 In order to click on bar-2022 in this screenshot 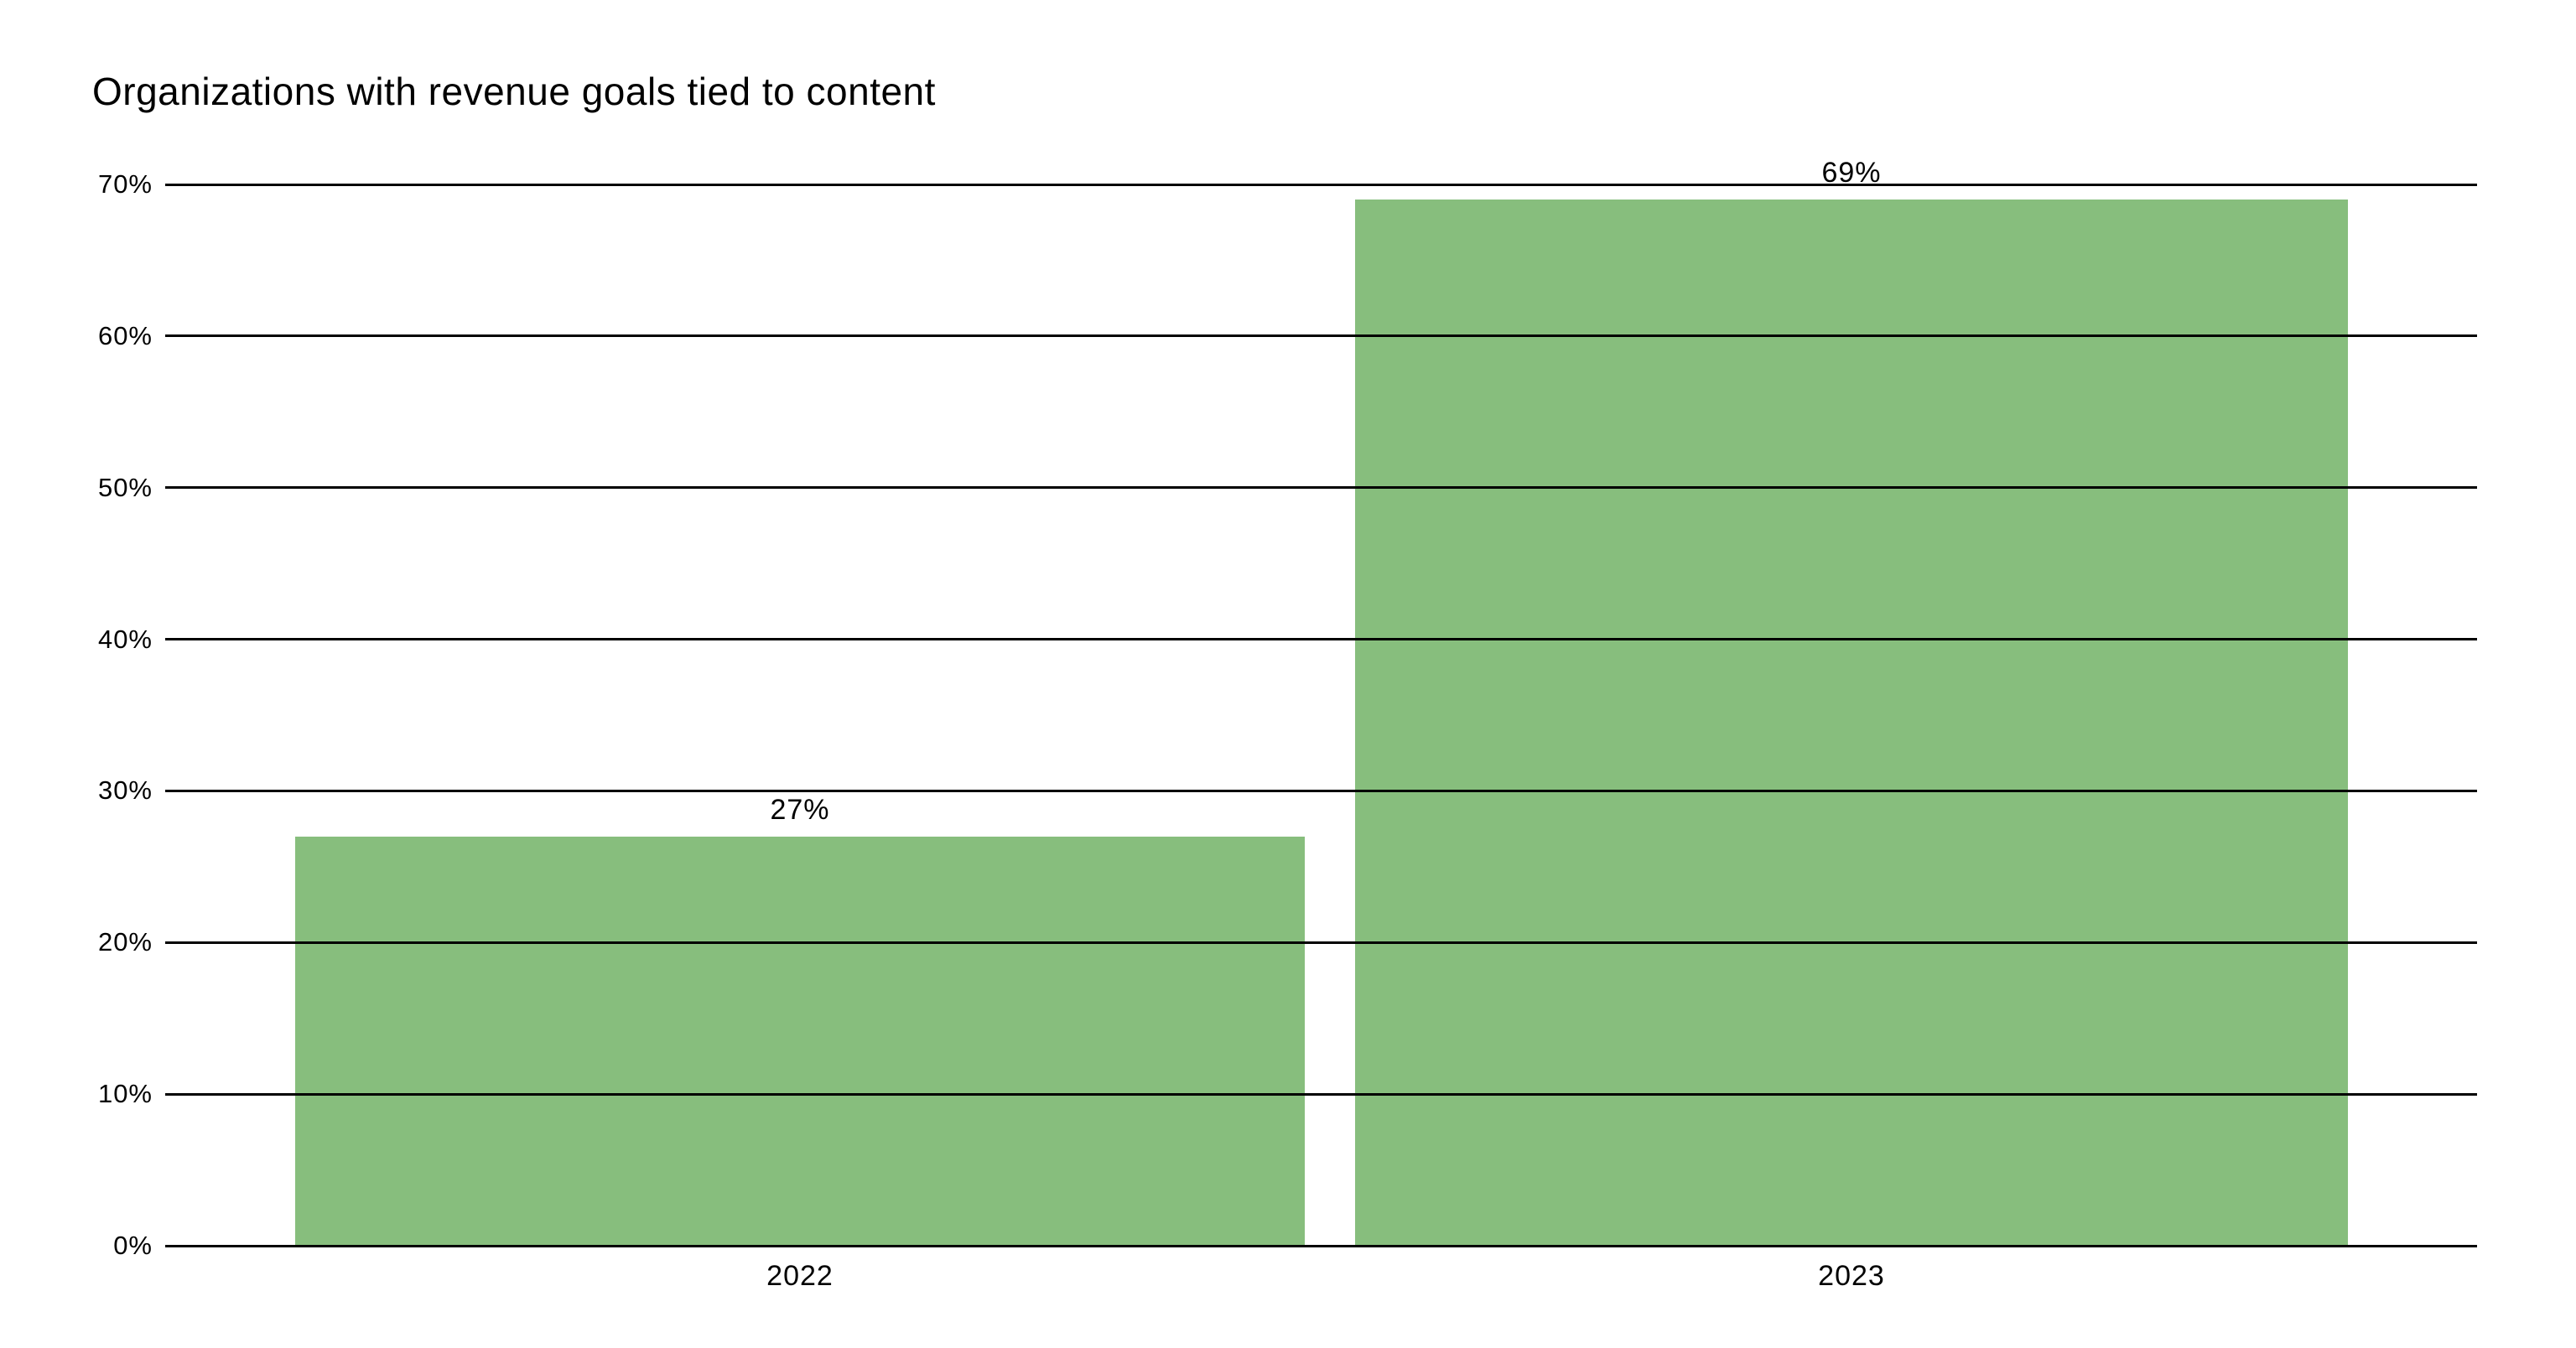, I will do `click(800, 1042)`.